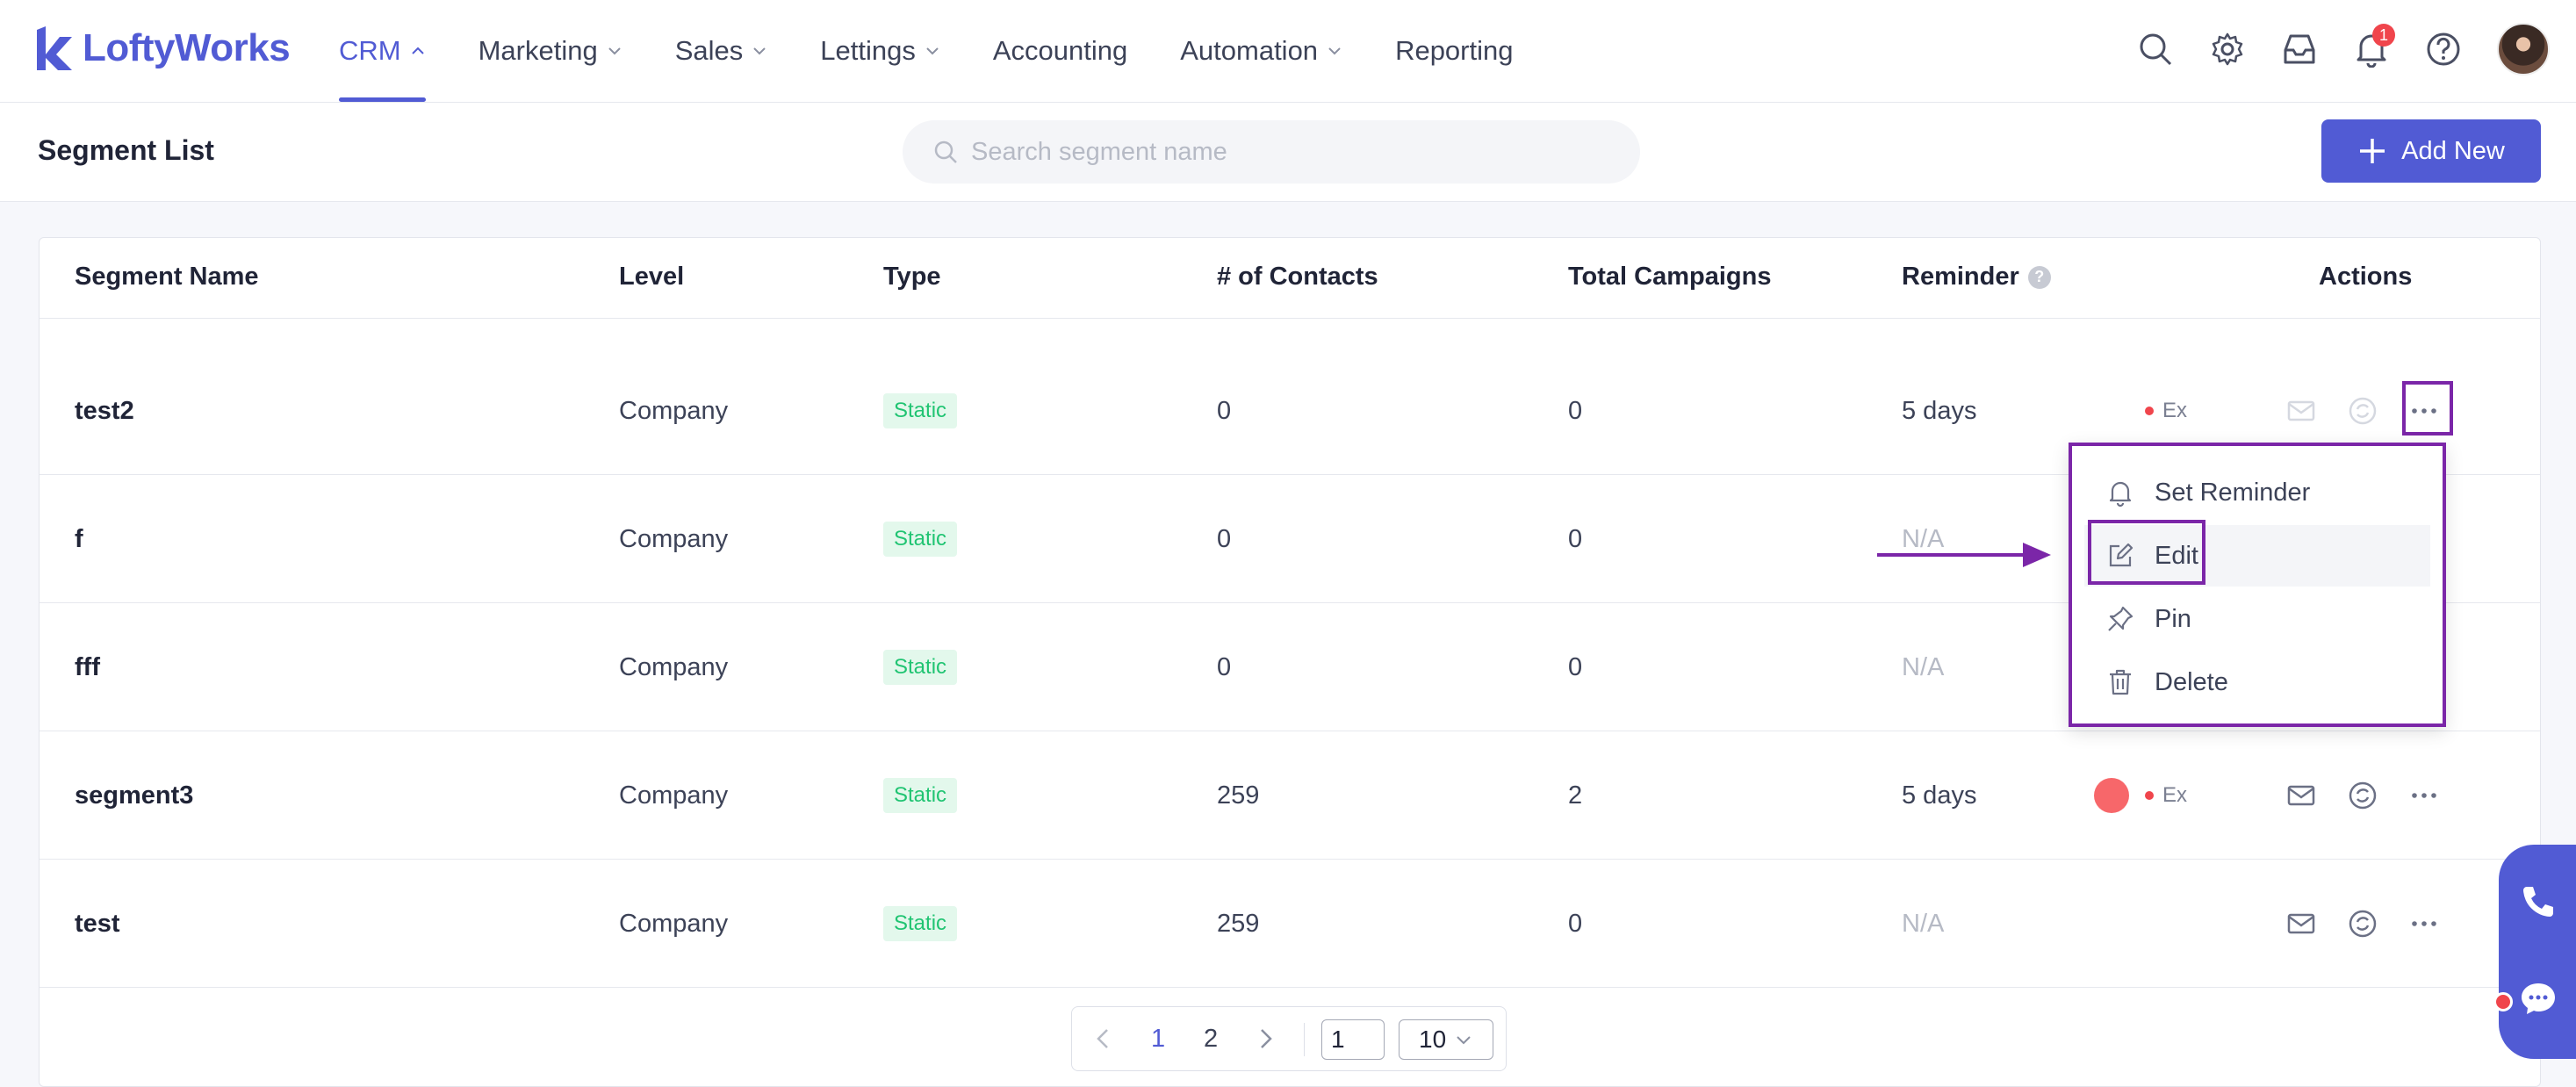 This screenshot has width=2576, height=1087. I want to click on question-icon: ?, so click(2039, 277).